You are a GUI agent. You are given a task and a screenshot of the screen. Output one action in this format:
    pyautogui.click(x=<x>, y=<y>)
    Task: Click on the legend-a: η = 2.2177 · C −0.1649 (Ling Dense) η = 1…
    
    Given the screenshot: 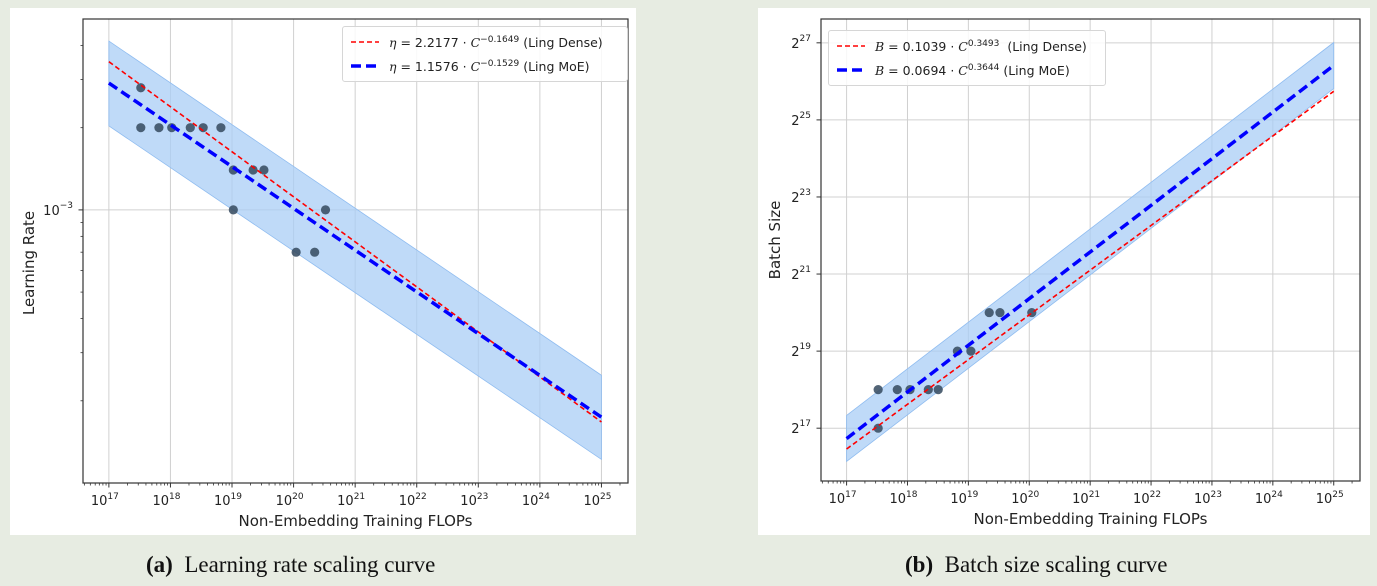 What is the action you would take?
    pyautogui.click(x=485, y=54)
    